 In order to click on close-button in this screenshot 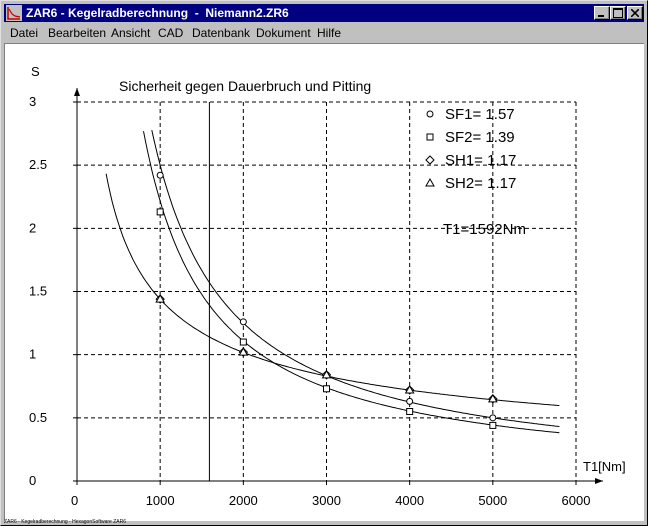, I will do `click(635, 13)`.